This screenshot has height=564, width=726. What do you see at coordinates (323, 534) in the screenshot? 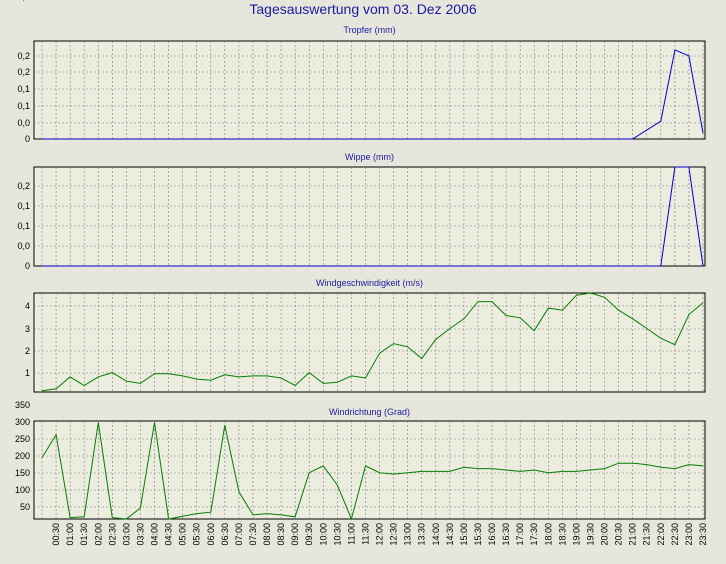
I see `x-tick-label: 10:00` at bounding box center [323, 534].